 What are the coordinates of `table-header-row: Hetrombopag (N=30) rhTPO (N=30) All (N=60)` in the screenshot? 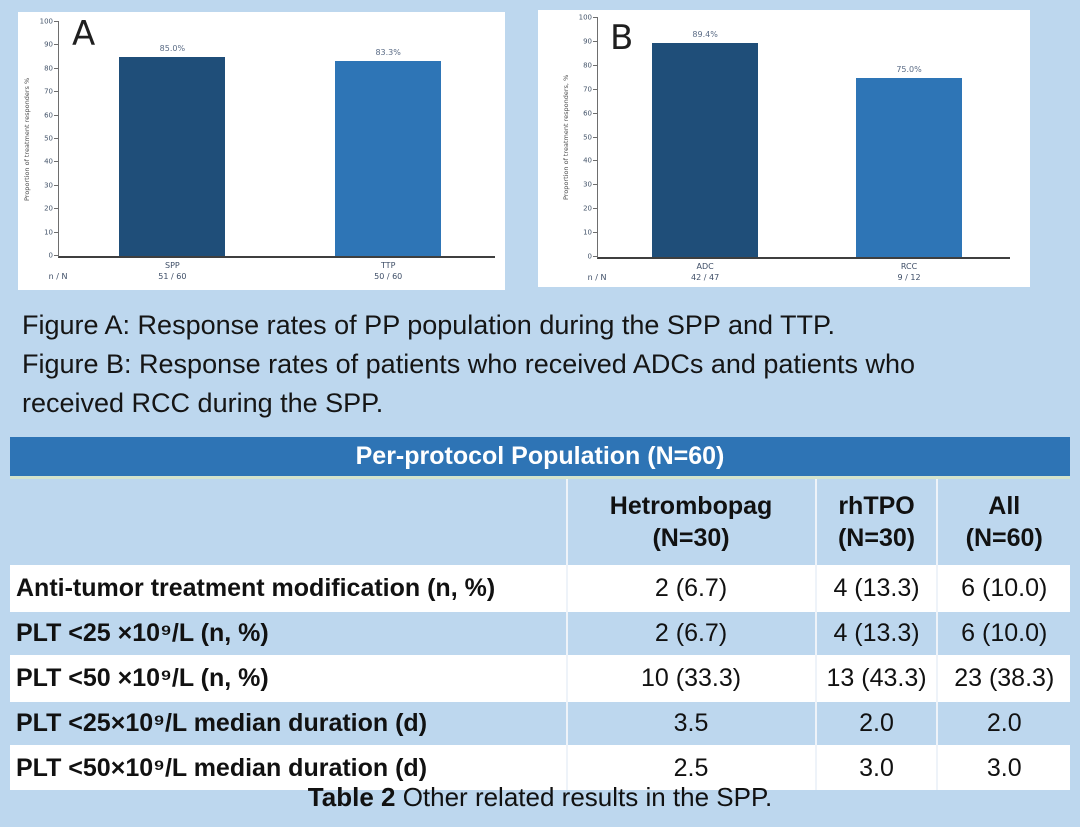 It's located at (540, 521).